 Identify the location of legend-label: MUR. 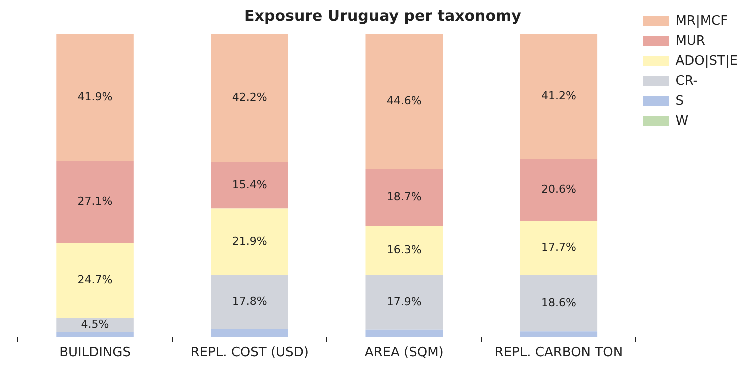
(691, 41).